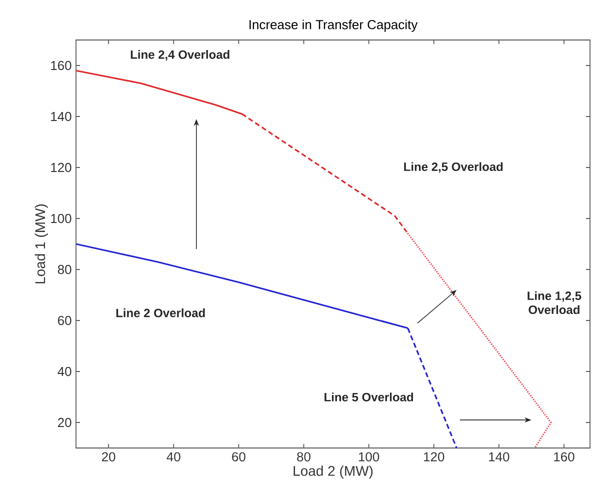 Image resolution: width=594 pixels, height=501 pixels. What do you see at coordinates (65, 321) in the screenshot?
I see `y-tick-label: 60` at bounding box center [65, 321].